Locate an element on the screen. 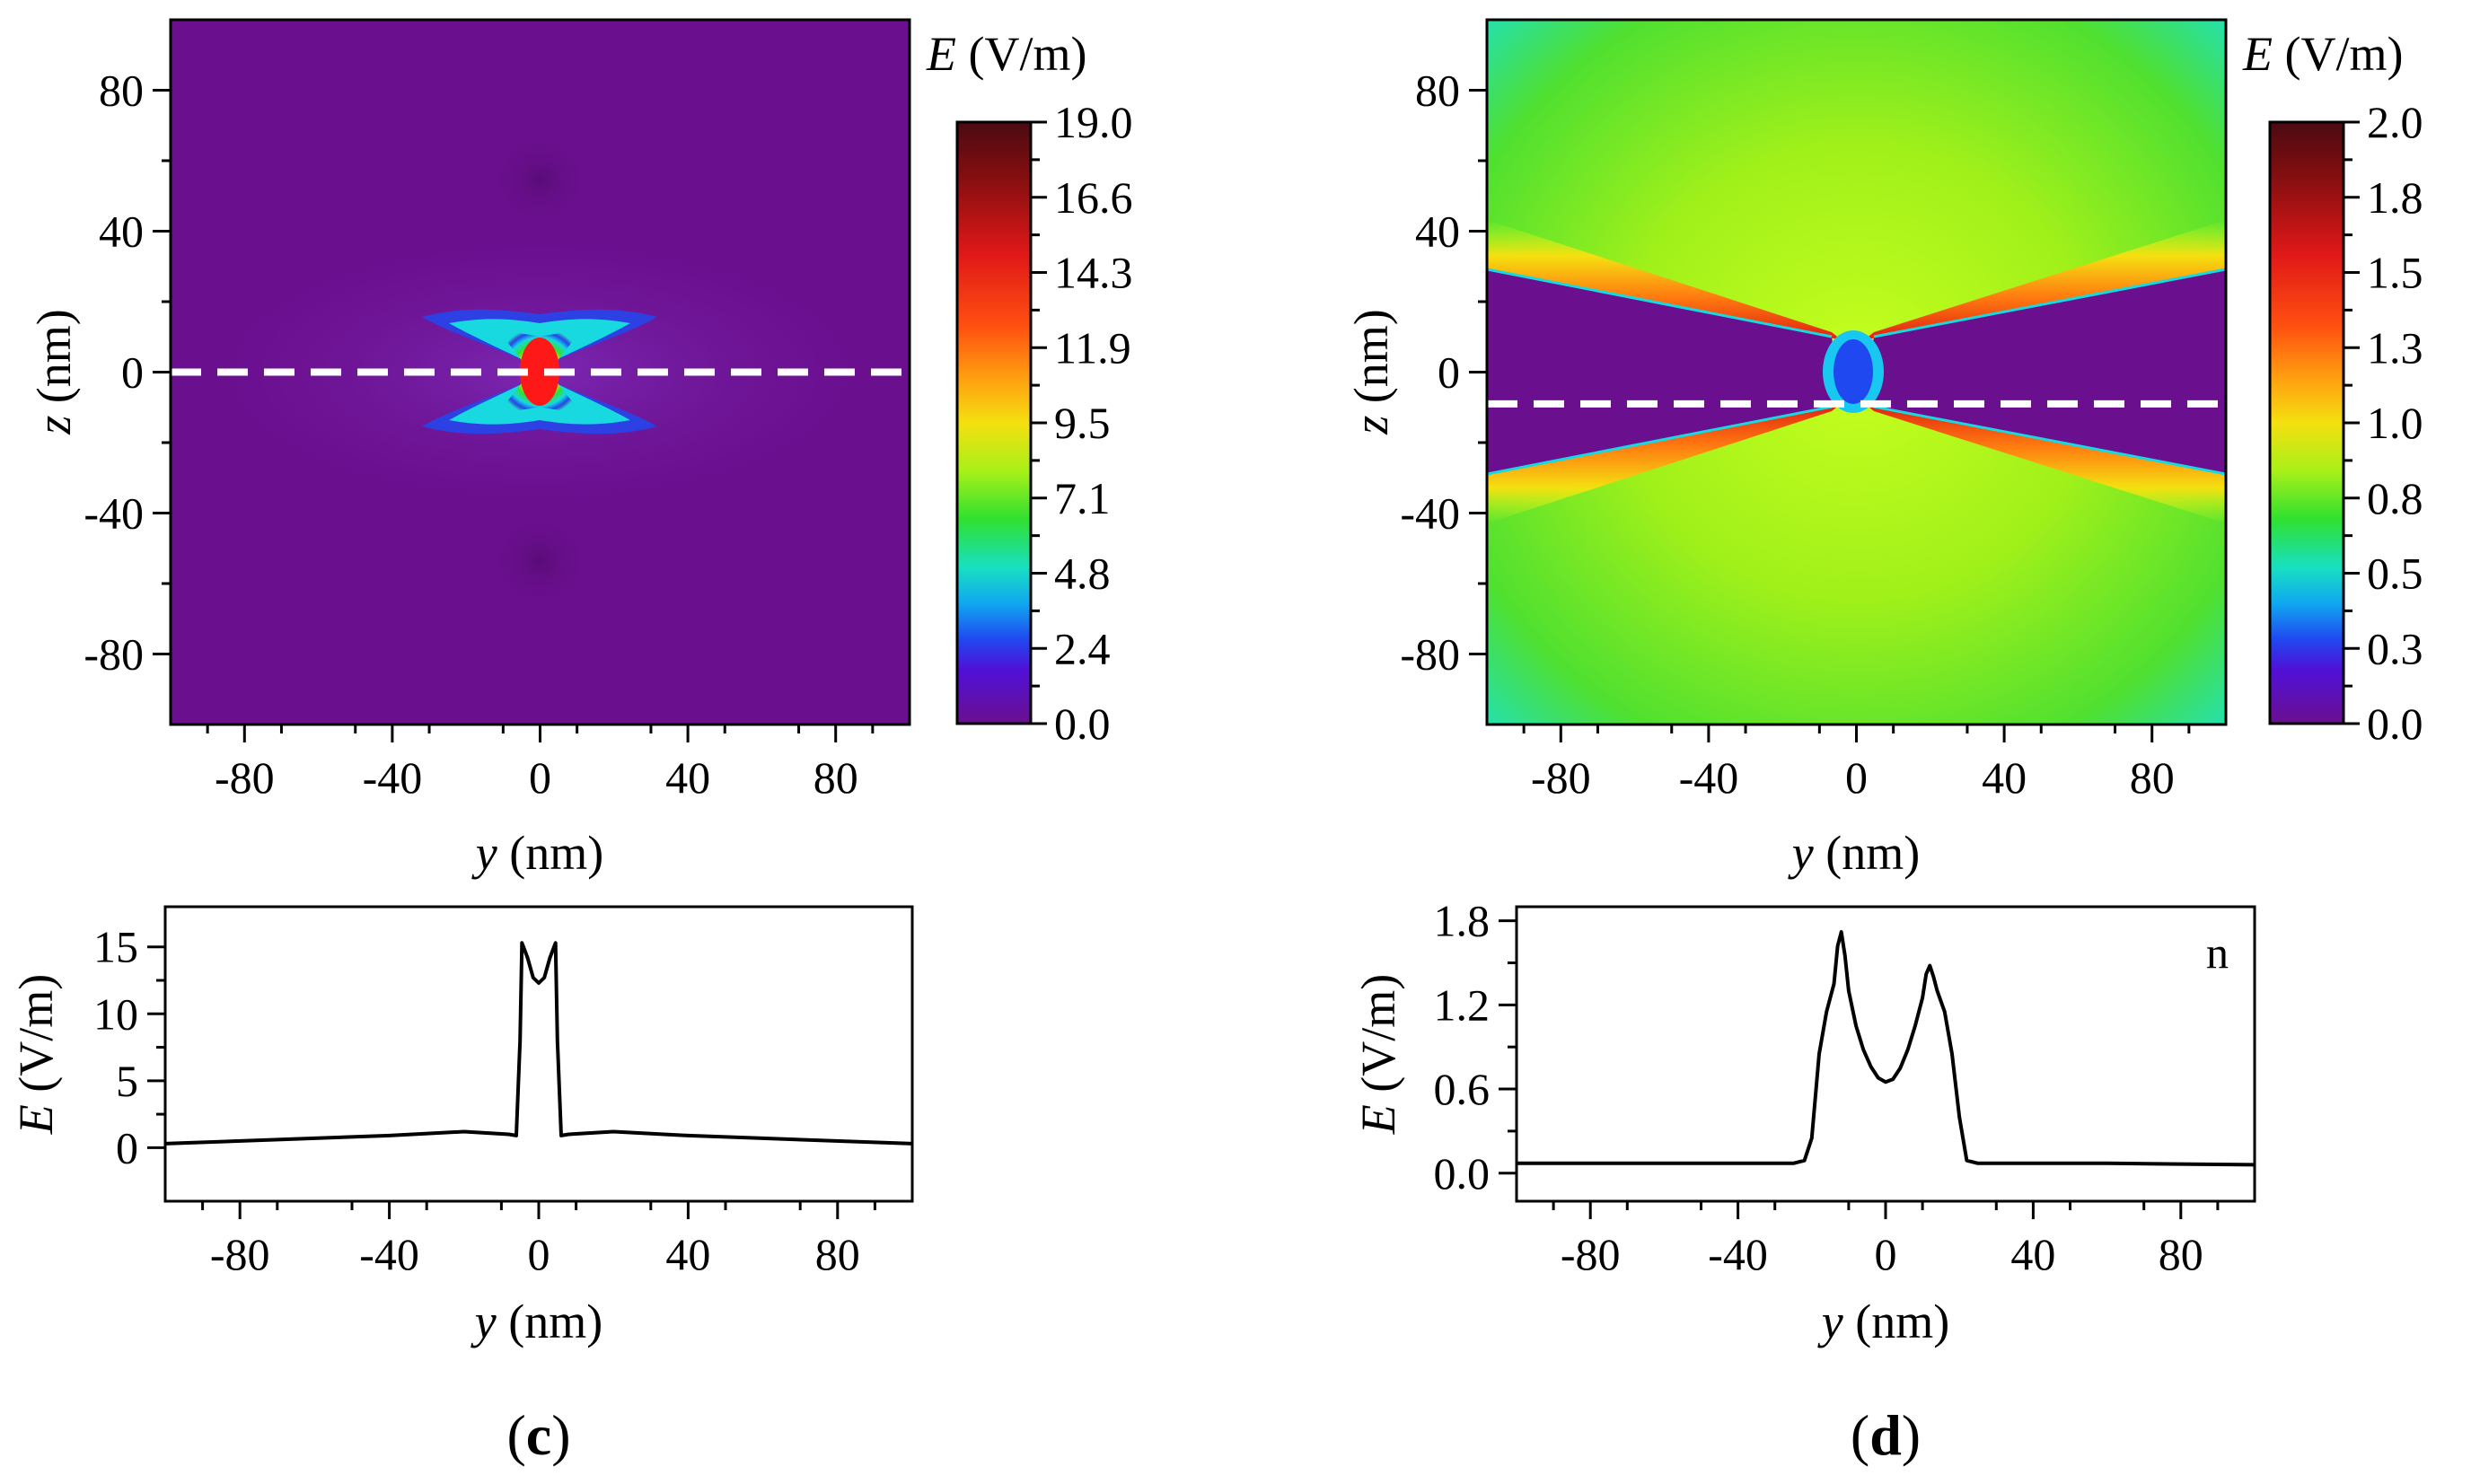 This screenshot has height=1484, width=2480. panel-d-heatmap-ylabel: z (nm) is located at coordinates (1371, 372).